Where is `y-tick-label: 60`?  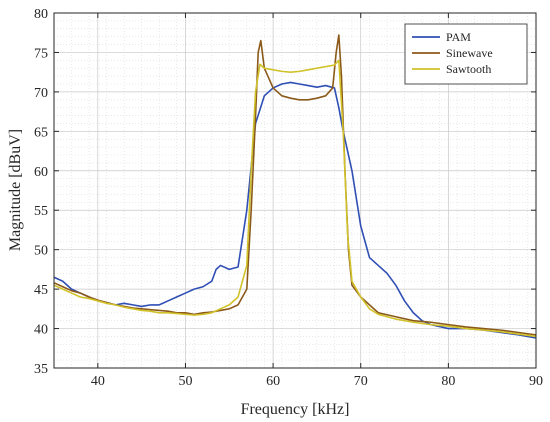 y-tick-label: 60 is located at coordinates (41, 172).